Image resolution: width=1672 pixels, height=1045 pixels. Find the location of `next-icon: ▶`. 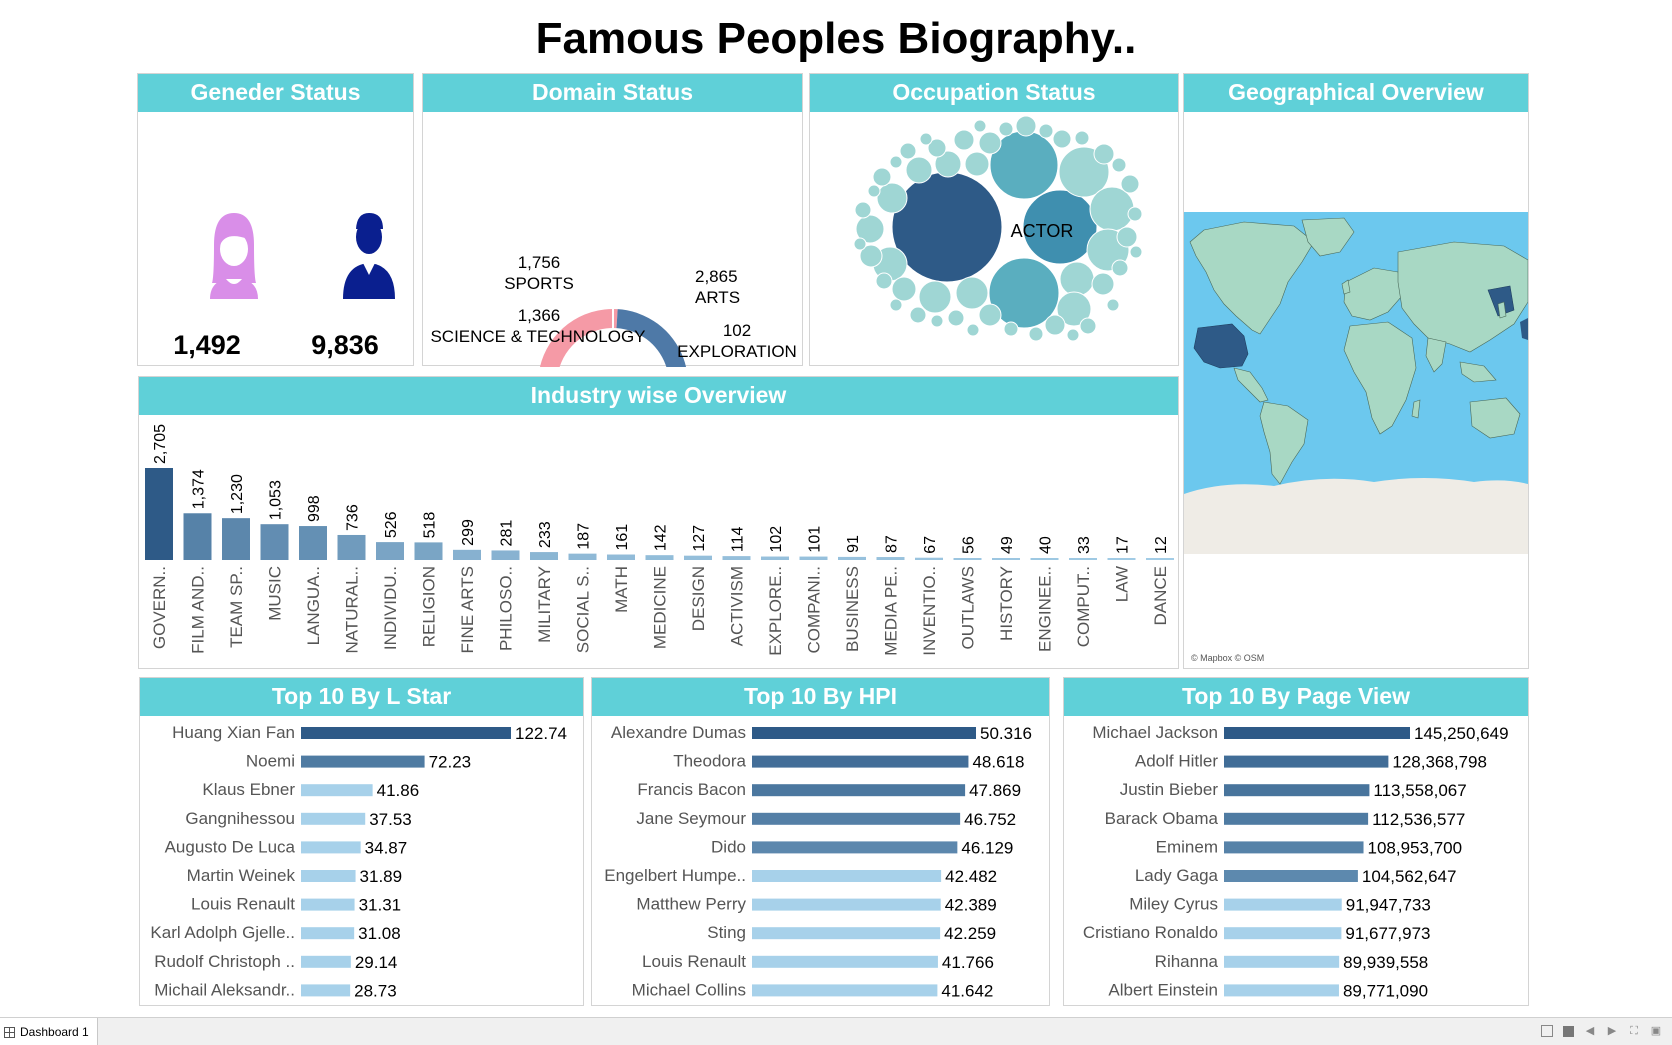

next-icon: ▶ is located at coordinates (1612, 1031).